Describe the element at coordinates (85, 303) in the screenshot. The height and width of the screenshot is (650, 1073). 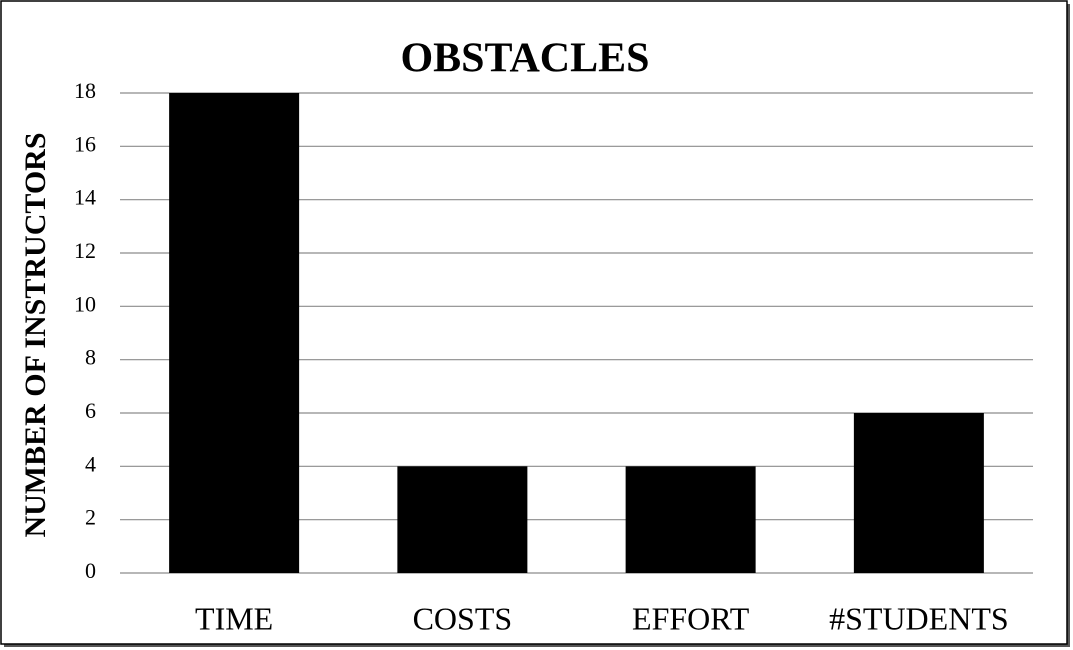
I see `y-tick-label: 10` at that location.